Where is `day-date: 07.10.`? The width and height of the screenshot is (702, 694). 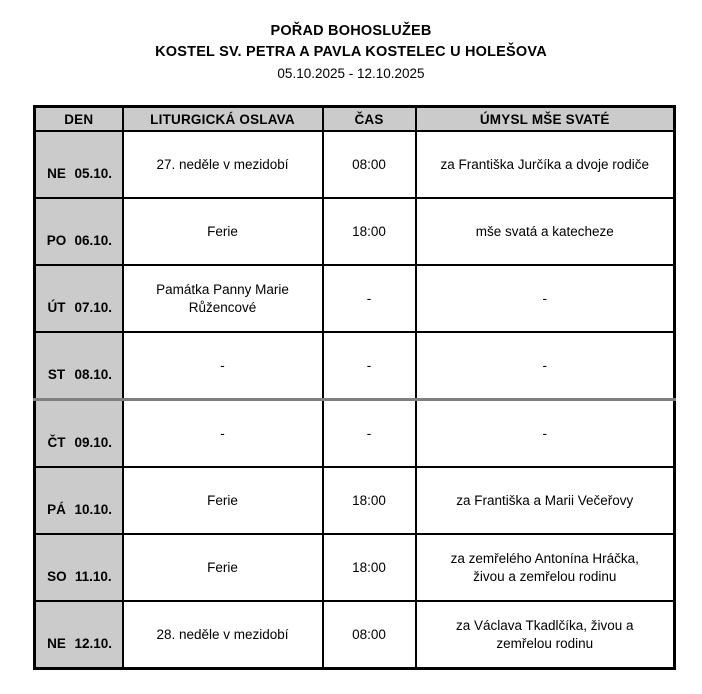
day-date: 07.10. is located at coordinates (93, 307).